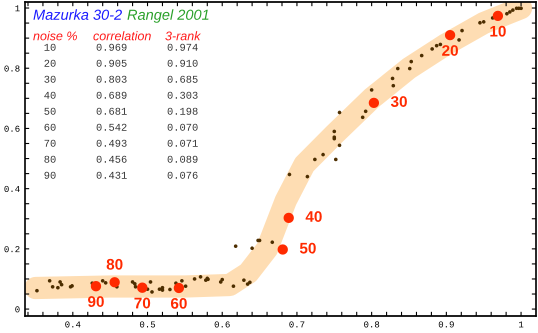 The height and width of the screenshot is (333, 538). What do you see at coordinates (183, 35) in the screenshot?
I see `annotation: 3-rank` at bounding box center [183, 35].